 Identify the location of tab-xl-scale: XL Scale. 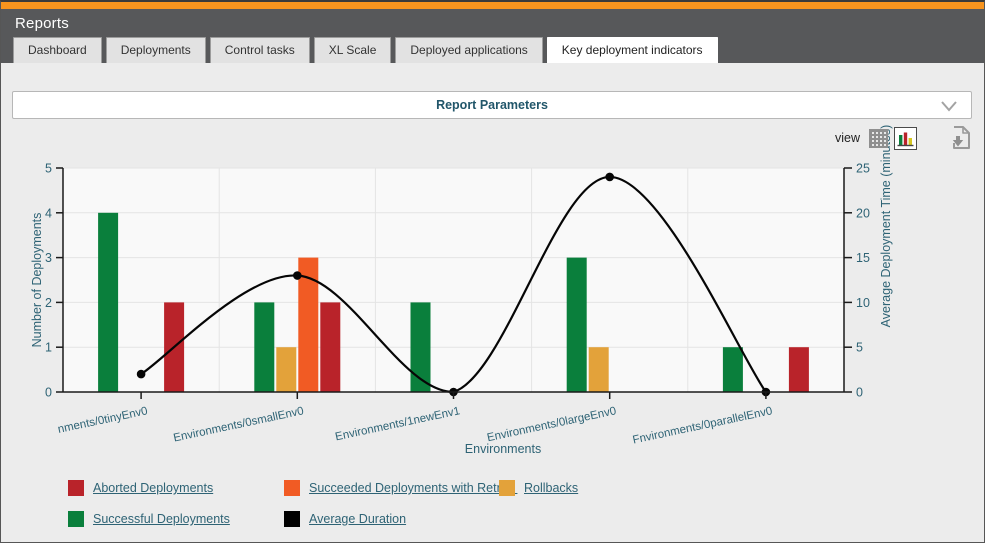
(352, 50).